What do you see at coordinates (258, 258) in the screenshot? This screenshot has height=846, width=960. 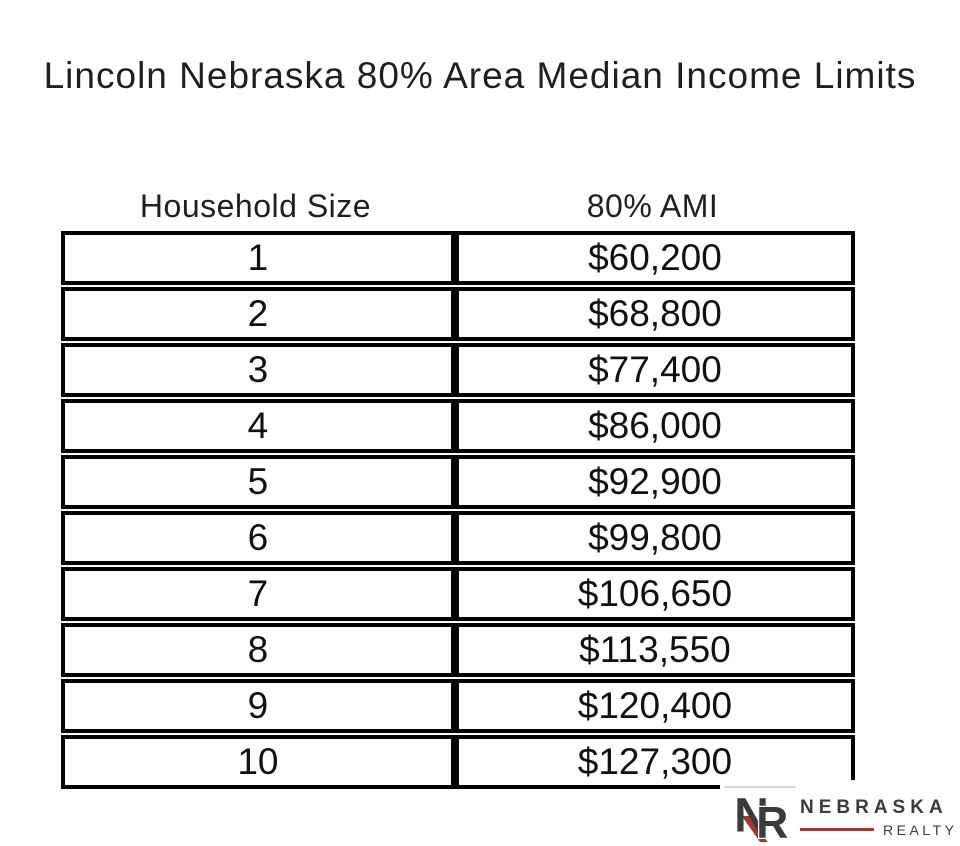 I see `household-size-cell: 1` at bounding box center [258, 258].